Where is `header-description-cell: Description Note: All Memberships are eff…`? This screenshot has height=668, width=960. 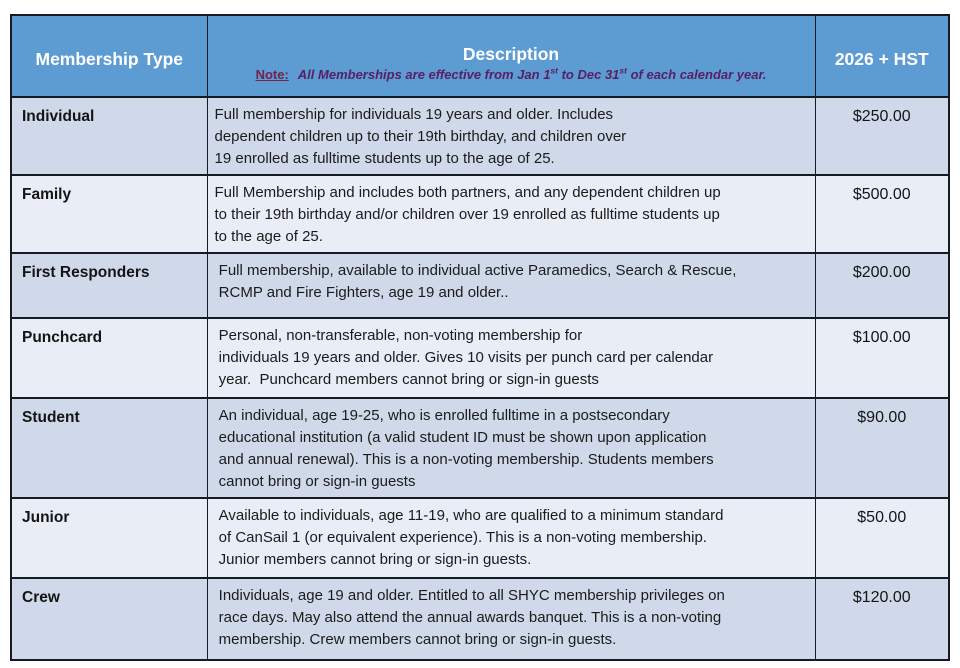 header-description-cell: Description Note: All Memberships are eff… is located at coordinates (511, 56).